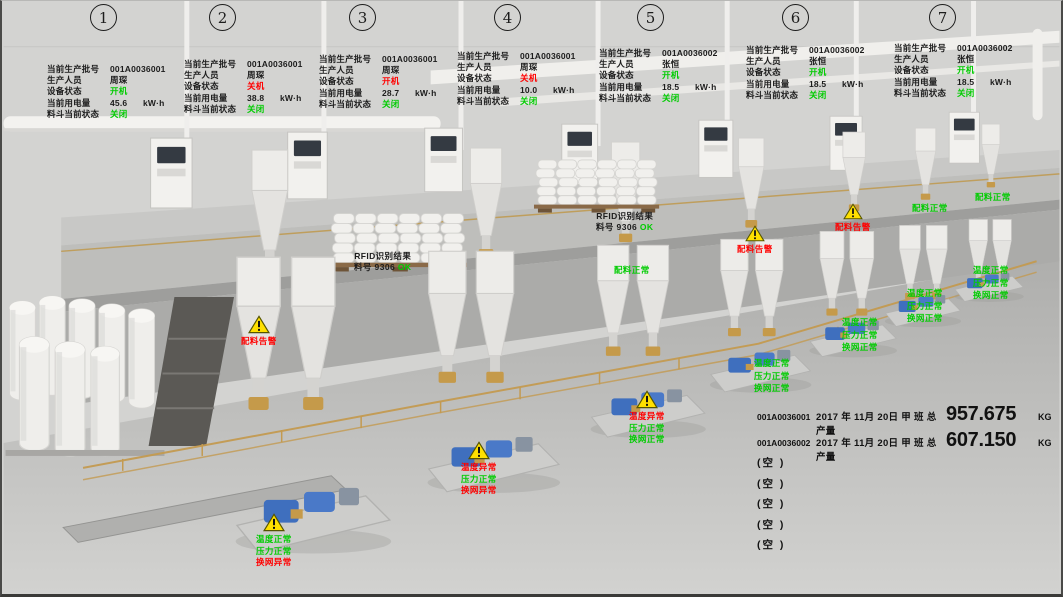  I want to click on power-value: 38.8, so click(256, 97).